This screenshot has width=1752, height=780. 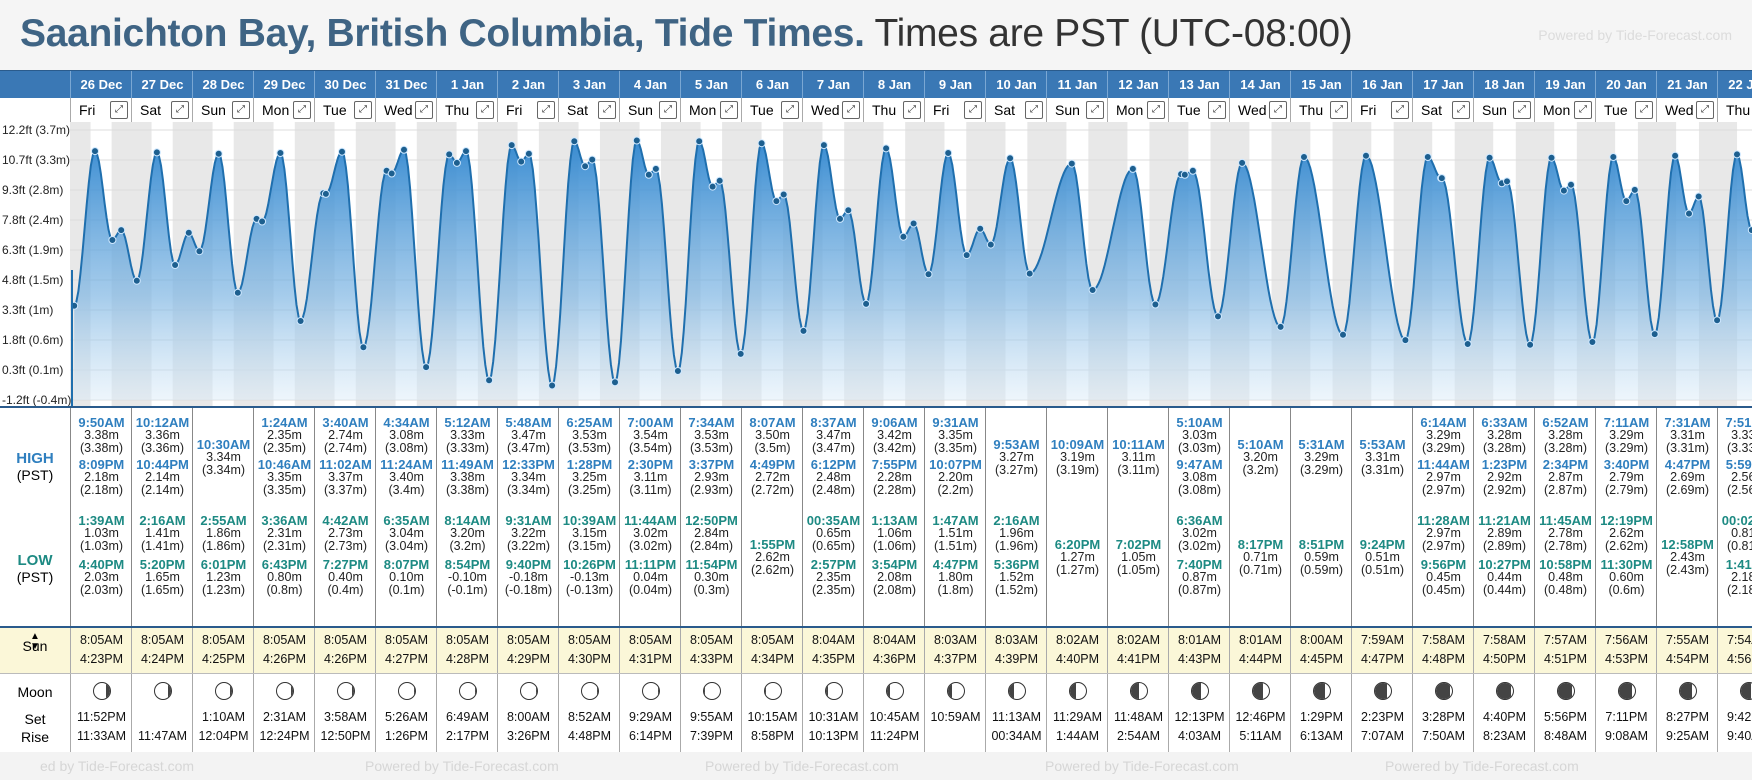 I want to click on powered-by-link: Powered by Tide-Forecast.com, so click(x=1635, y=35).